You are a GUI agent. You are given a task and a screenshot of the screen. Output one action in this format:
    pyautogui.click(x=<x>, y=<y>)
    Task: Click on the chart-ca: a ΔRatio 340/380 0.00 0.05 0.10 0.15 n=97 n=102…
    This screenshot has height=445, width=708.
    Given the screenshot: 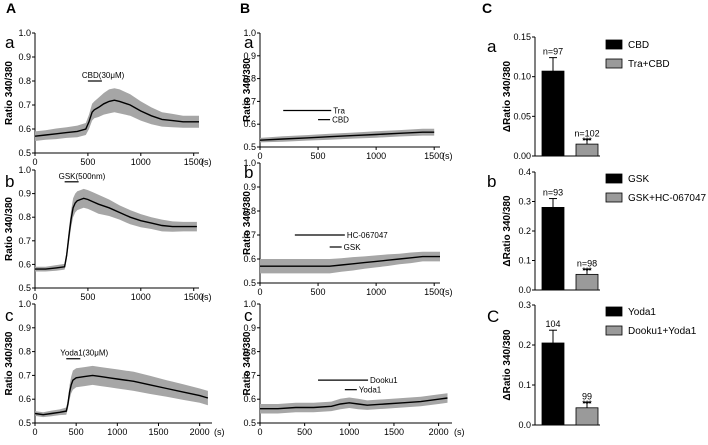 What is the action you would take?
    pyautogui.click(x=578, y=96)
    